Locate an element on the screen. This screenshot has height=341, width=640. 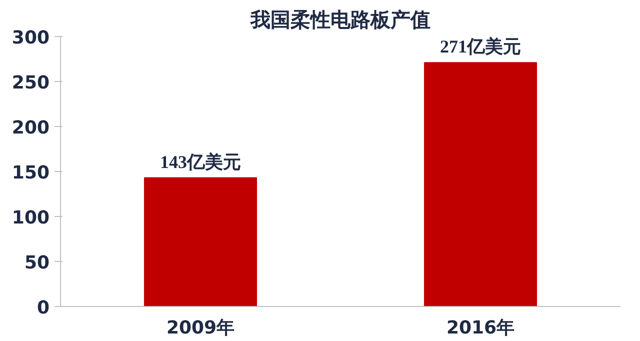
x-tick-label: 2016年 is located at coordinates (480, 328).